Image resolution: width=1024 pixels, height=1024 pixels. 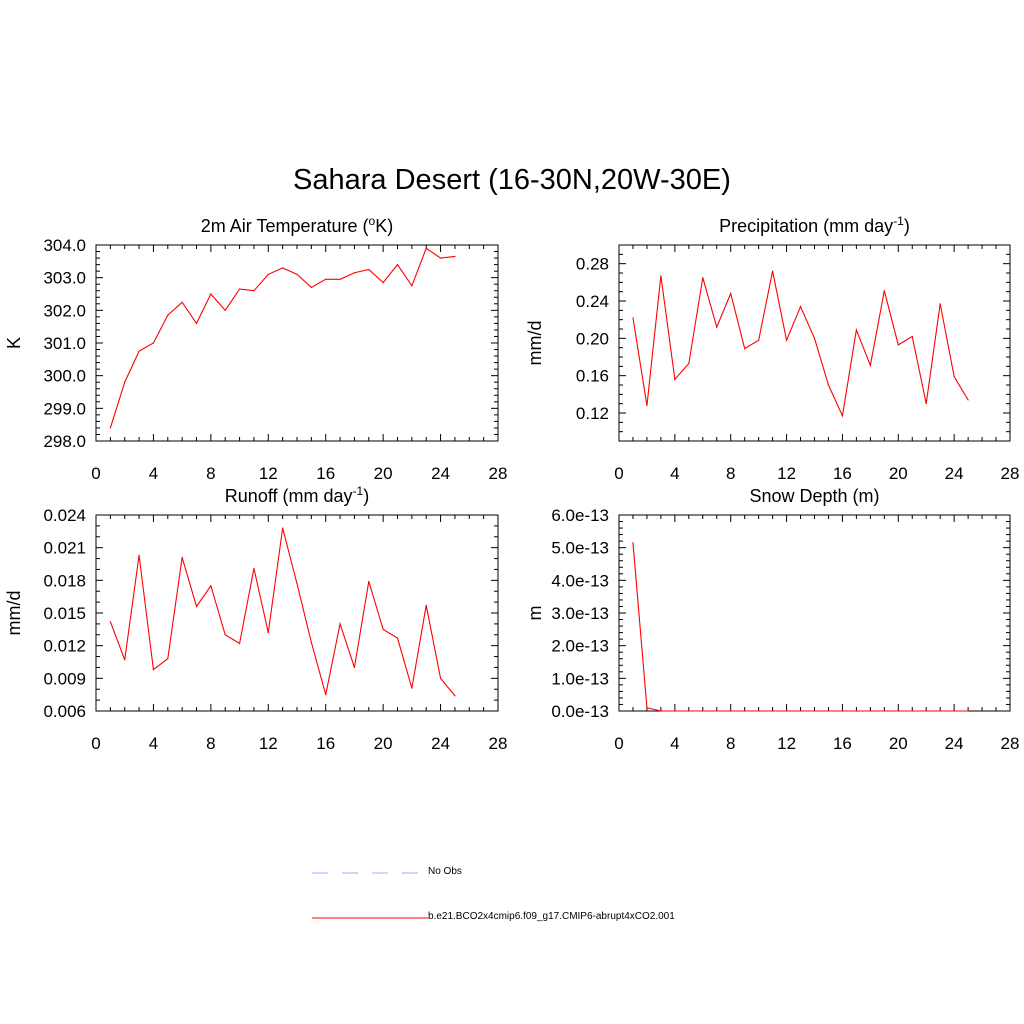 I want to click on y-tick-label: 299.0, so click(x=64, y=408).